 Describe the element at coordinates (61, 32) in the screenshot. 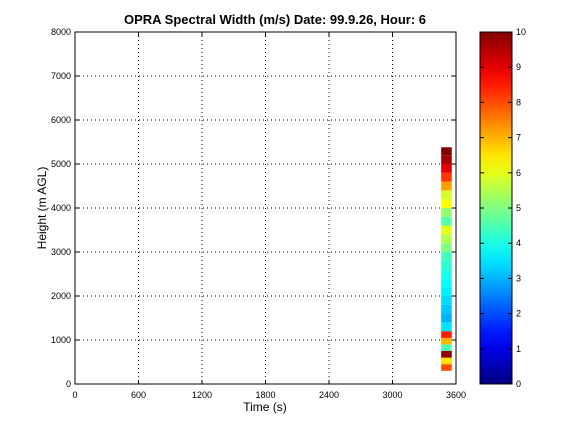

I see `y-tick-label: 8000` at that location.